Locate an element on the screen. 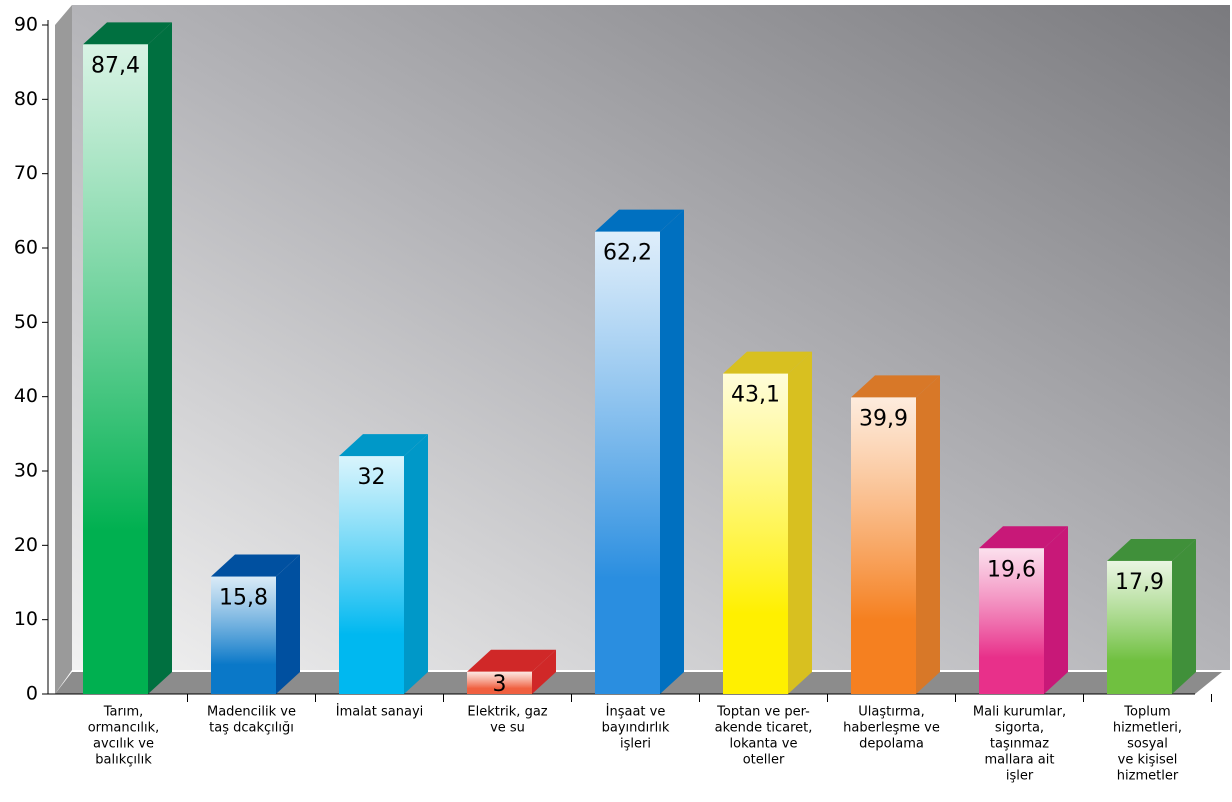 This screenshot has width=1232, height=802. x-tick-label: İmalat sanayi is located at coordinates (380, 712).